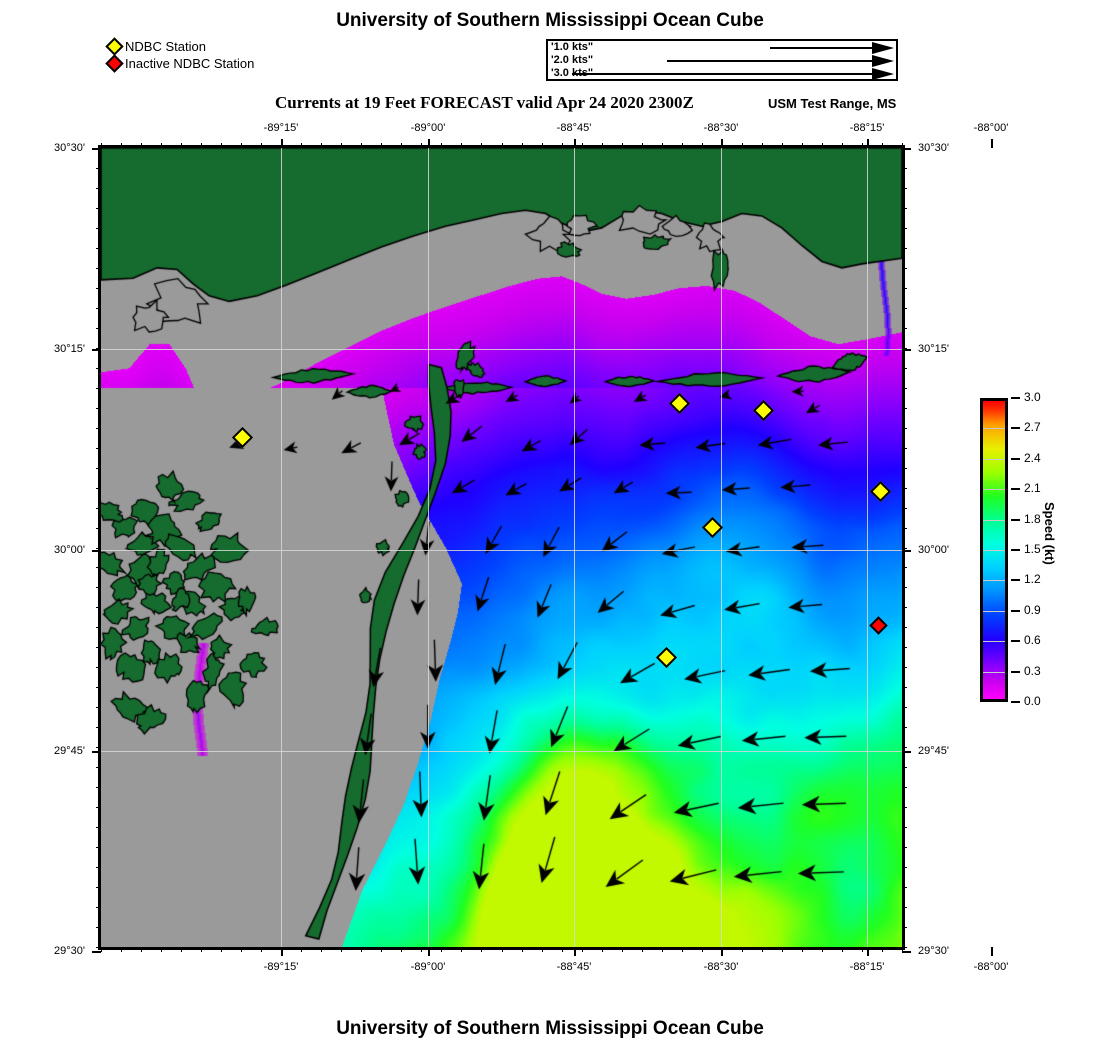 Image resolution: width=1100 pixels, height=1050 pixels. I want to click on vector-scale-row-3: '3.0 kts", so click(722, 73).